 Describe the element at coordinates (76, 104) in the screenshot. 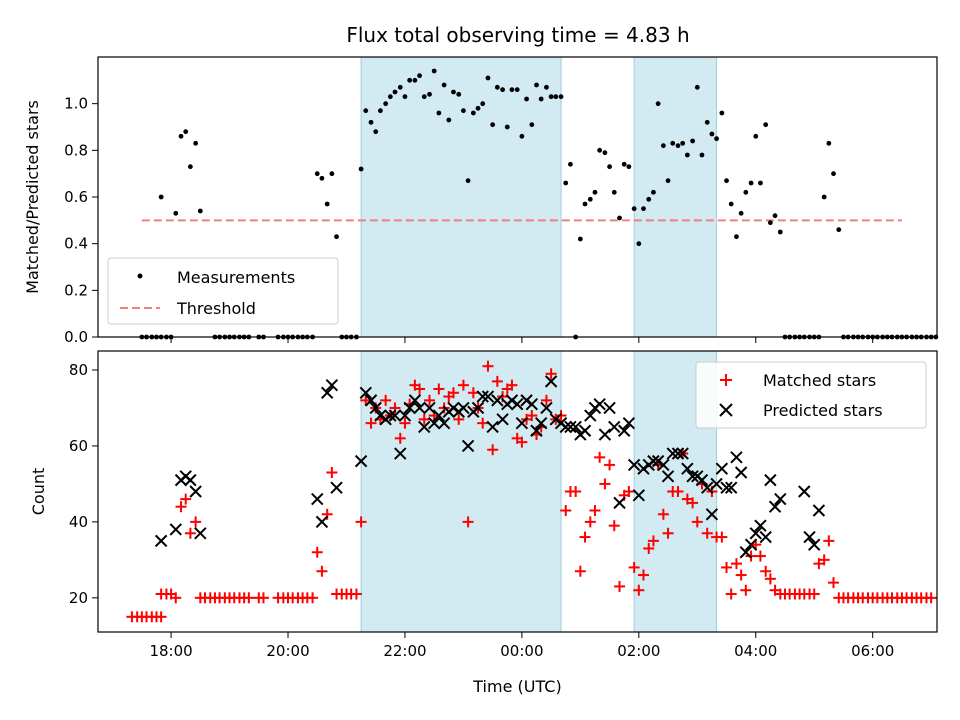

I see `y-tick-label: 1.0` at that location.